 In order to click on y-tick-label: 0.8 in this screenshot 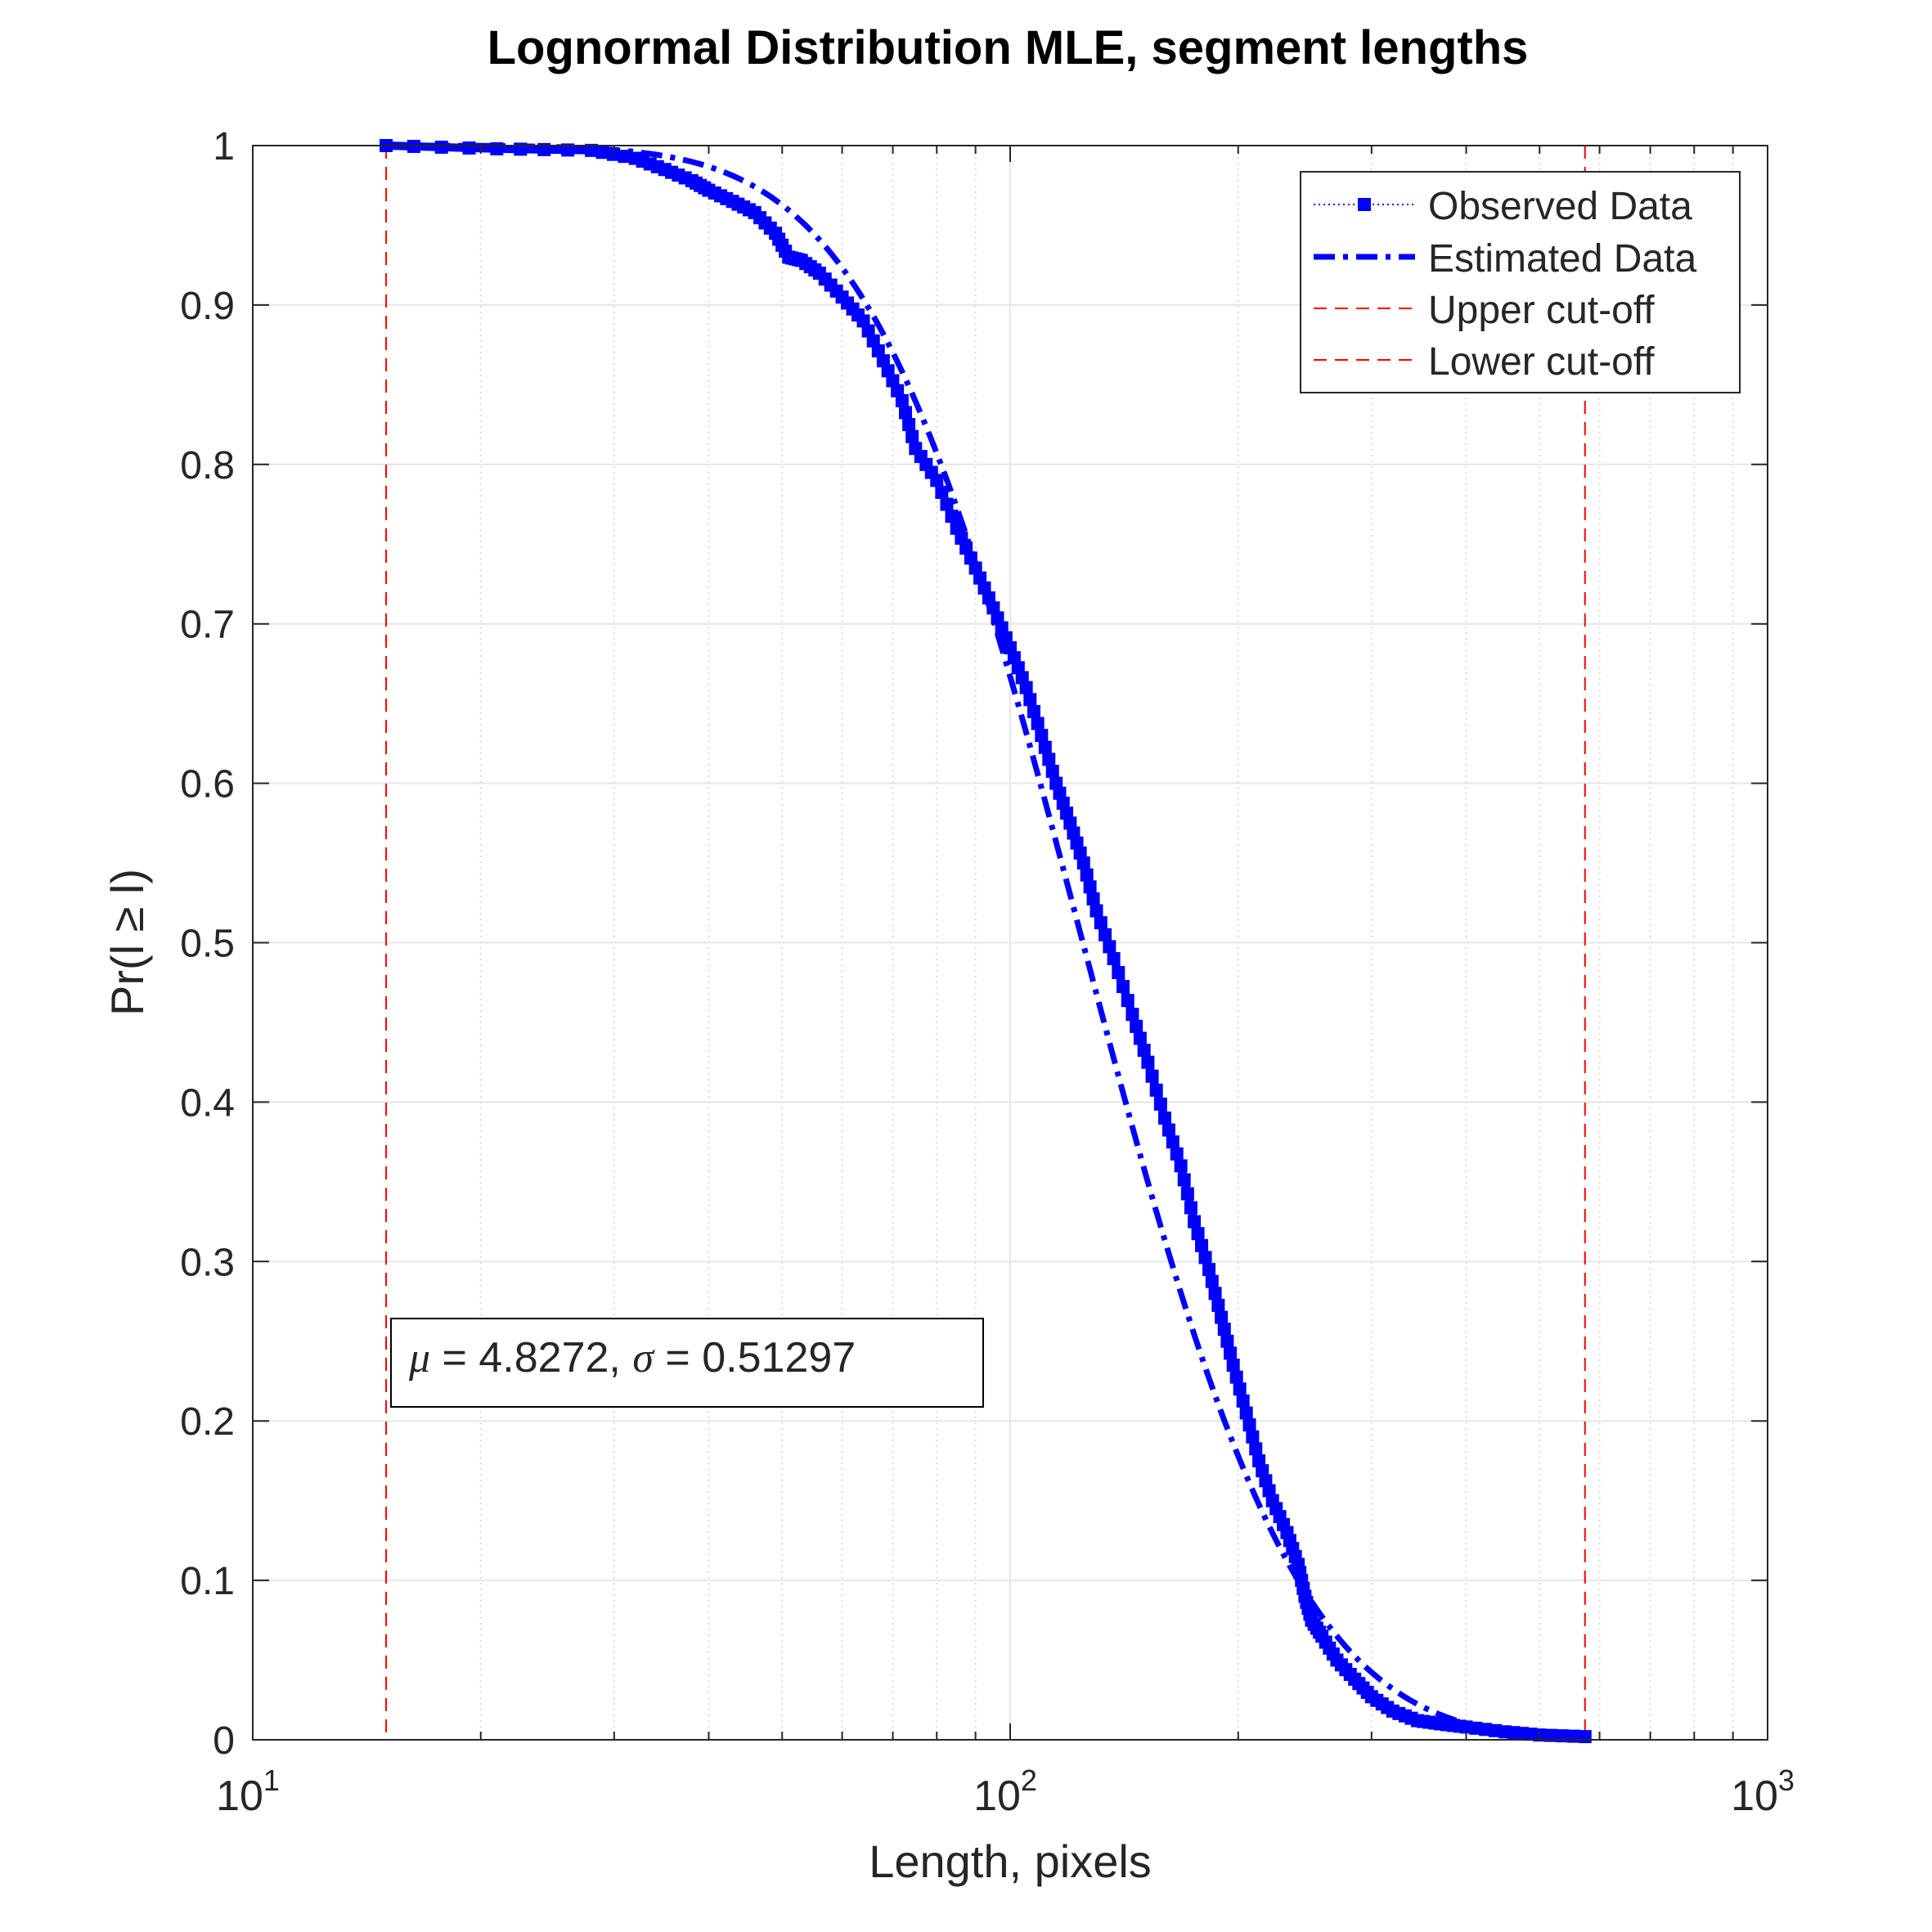, I will do `click(208, 465)`.